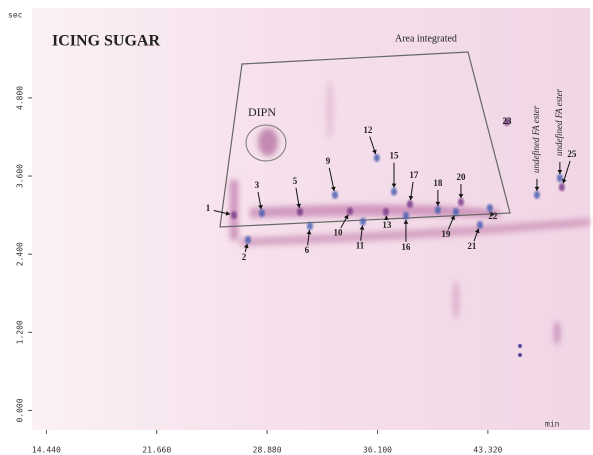 The height and width of the screenshot is (455, 593). Describe the element at coordinates (360, 246) in the screenshot. I see `peak-label: 11` at that location.